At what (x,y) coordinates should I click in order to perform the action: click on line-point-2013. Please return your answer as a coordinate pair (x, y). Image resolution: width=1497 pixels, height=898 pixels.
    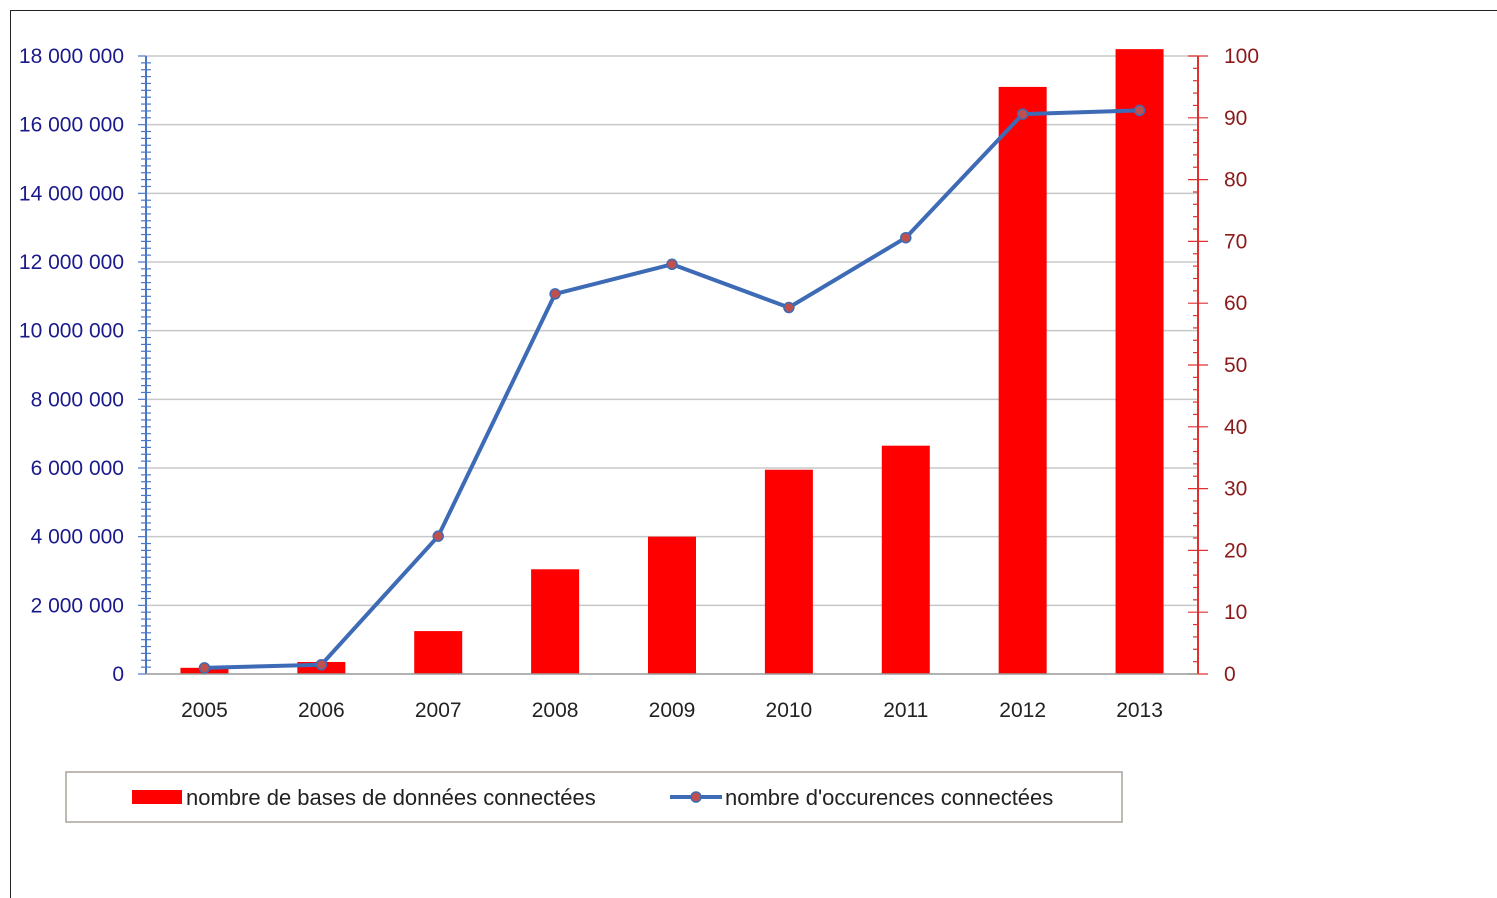
    Looking at the image, I should click on (1139, 110).